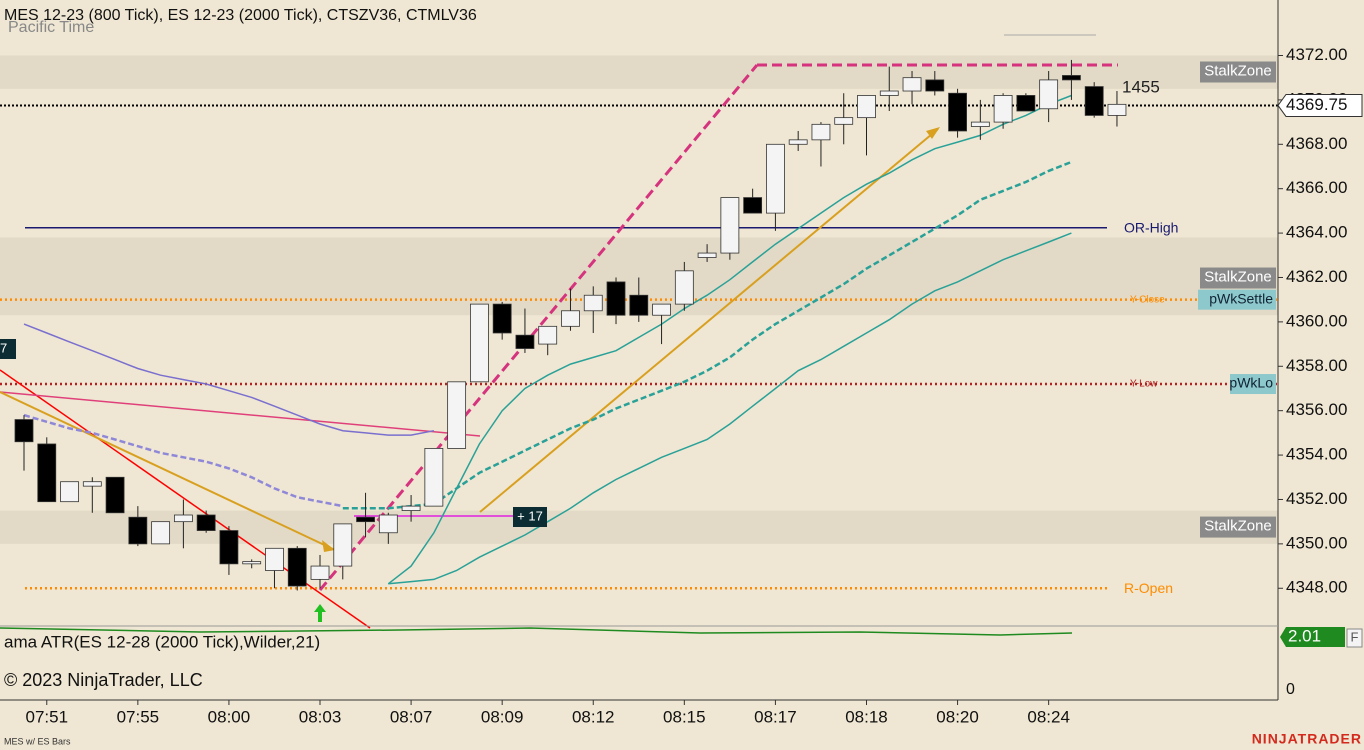  Describe the element at coordinates (1241, 298) in the screenshot. I see `level-tag: pWkSettle` at that location.